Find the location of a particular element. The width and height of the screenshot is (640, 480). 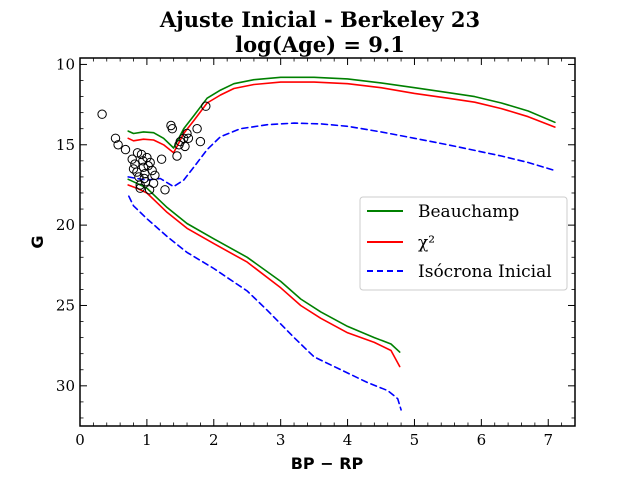

y-axis-label: G is located at coordinates (37, 241).